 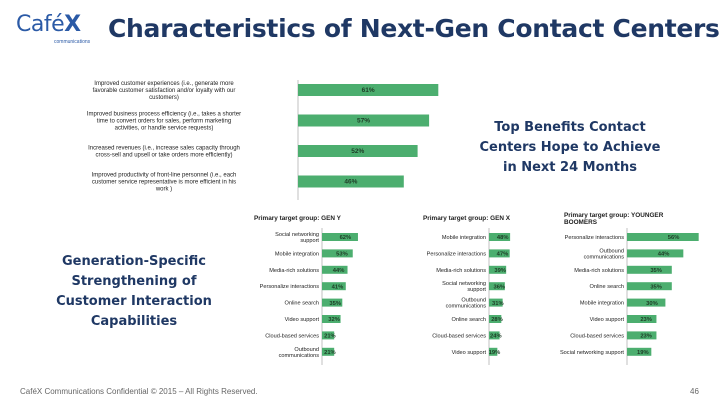 What do you see at coordinates (595, 238) in the screenshot?
I see `chart-3-category-label-0-0: Personalize interactions` at bounding box center [595, 238].